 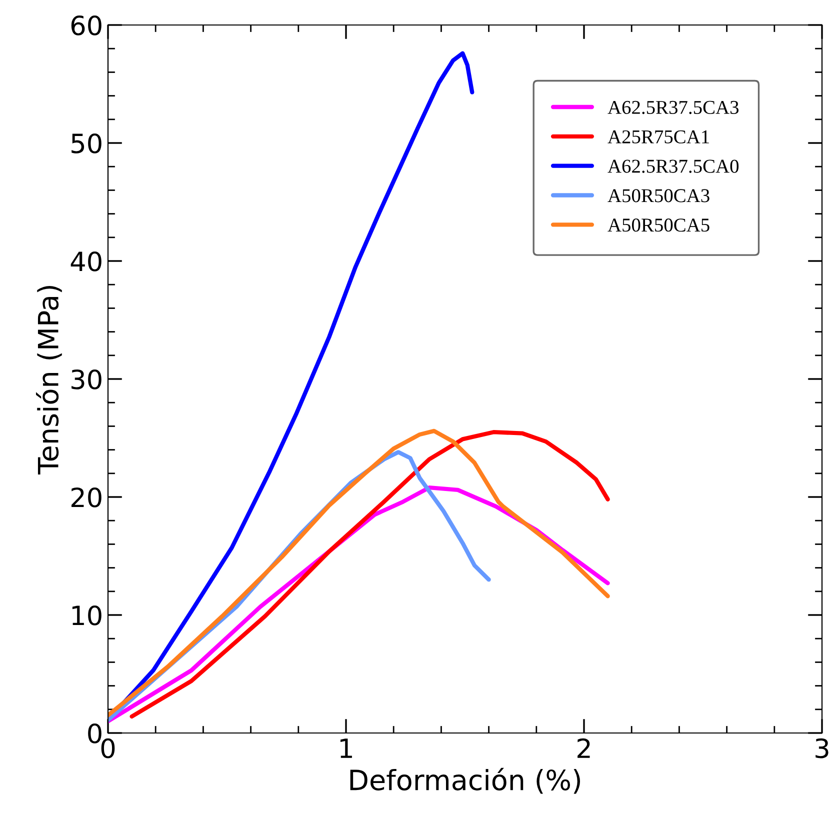 What do you see at coordinates (658, 137) in the screenshot?
I see `legend-label: A25R75CA1` at bounding box center [658, 137].